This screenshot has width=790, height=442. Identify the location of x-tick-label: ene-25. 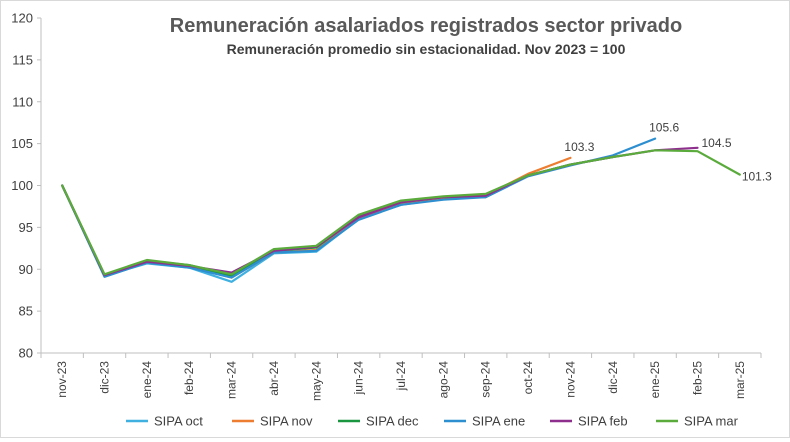
(655, 380).